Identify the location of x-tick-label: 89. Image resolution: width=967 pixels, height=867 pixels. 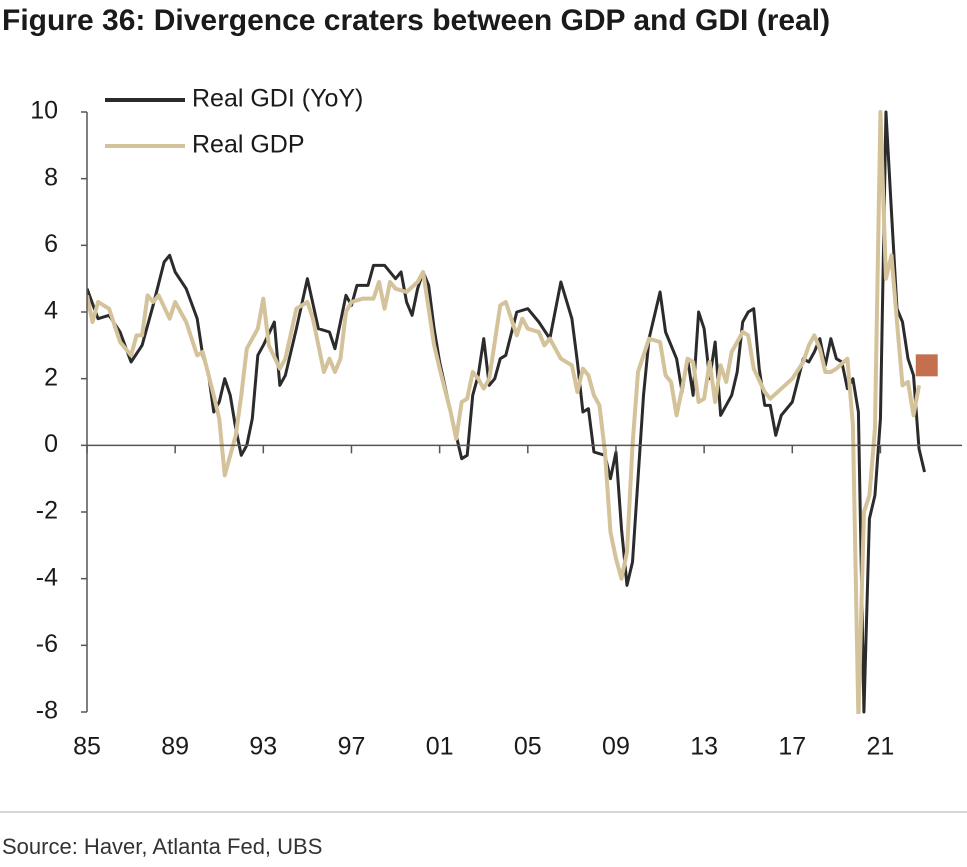
(175, 747).